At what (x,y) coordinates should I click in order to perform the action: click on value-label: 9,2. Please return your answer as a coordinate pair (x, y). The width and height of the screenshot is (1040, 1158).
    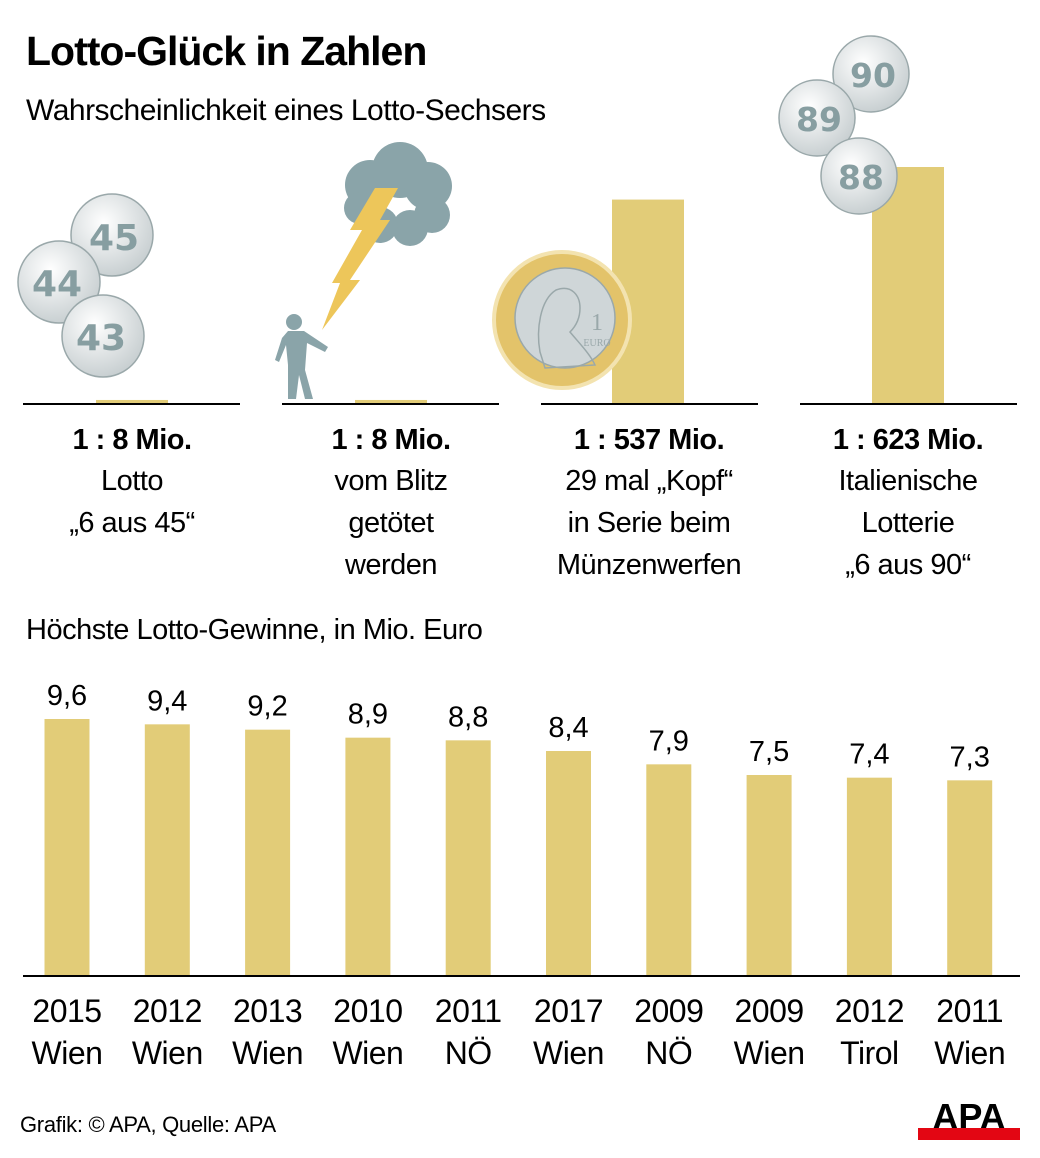
    Looking at the image, I should click on (267, 707).